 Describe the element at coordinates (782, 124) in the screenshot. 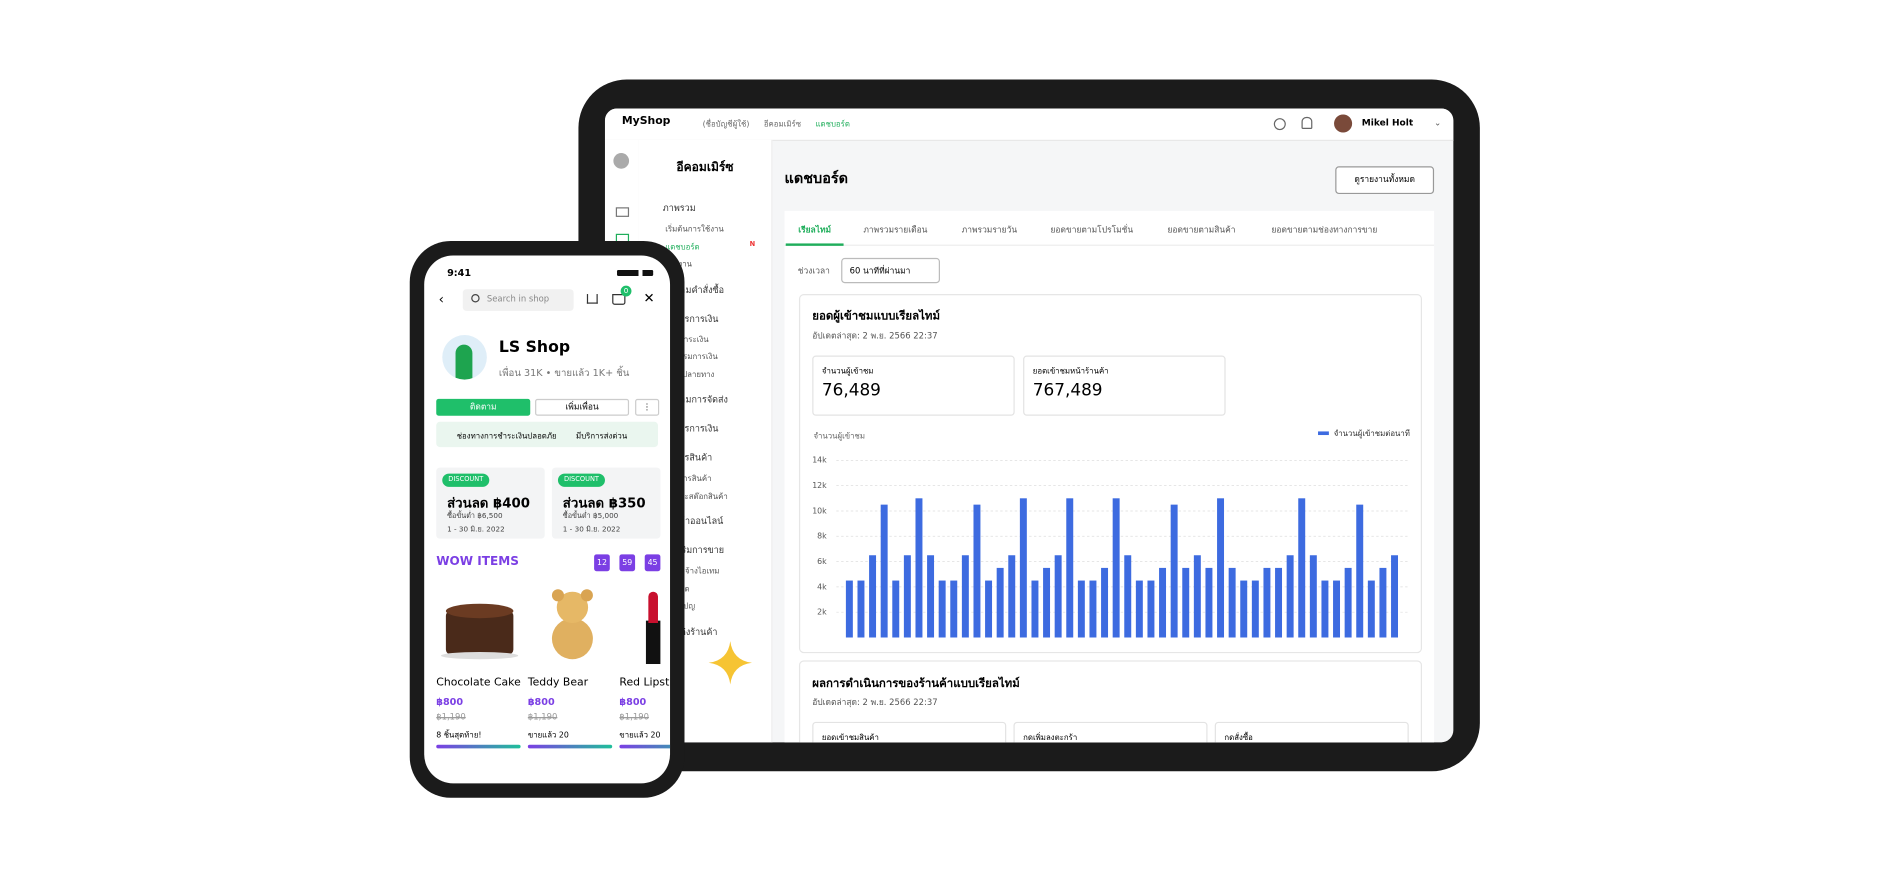

I see `breadcrumb-item: อีคอมเมิร์ซ` at that location.